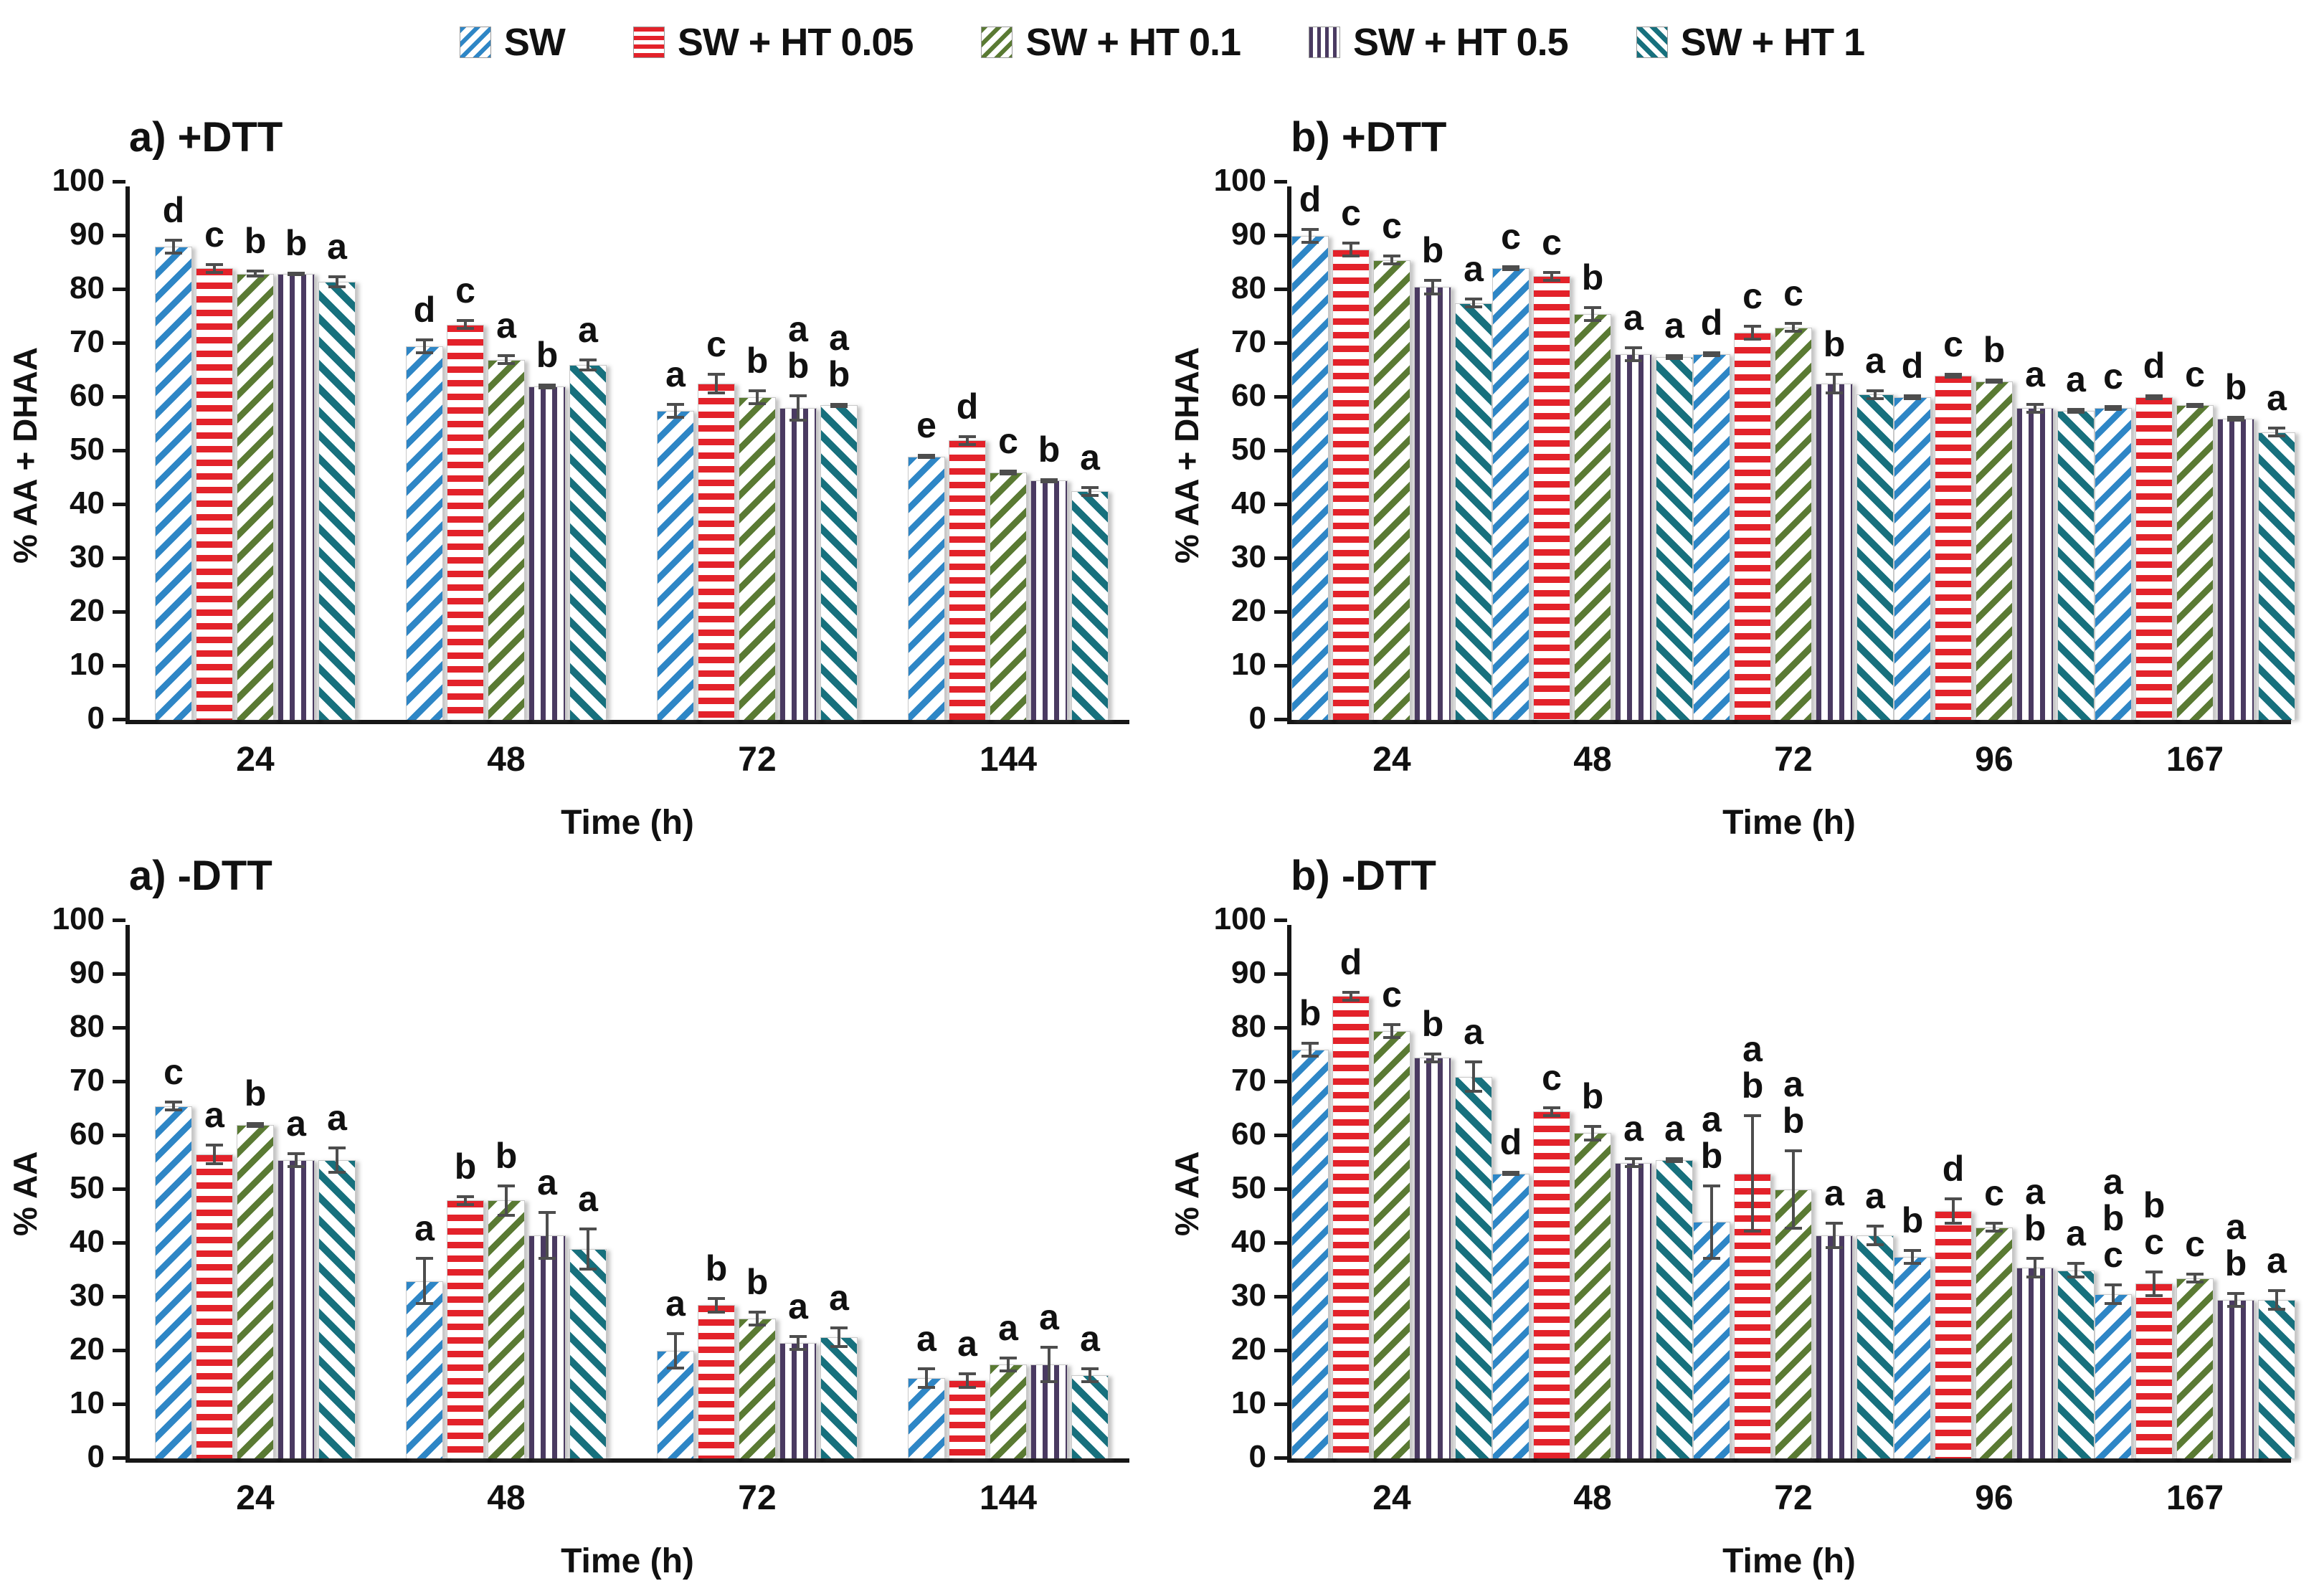 This screenshot has height=1581, width=2324. Describe the element at coordinates (1995, 1498) in the screenshot. I see `x-tick-label: 96` at that location.